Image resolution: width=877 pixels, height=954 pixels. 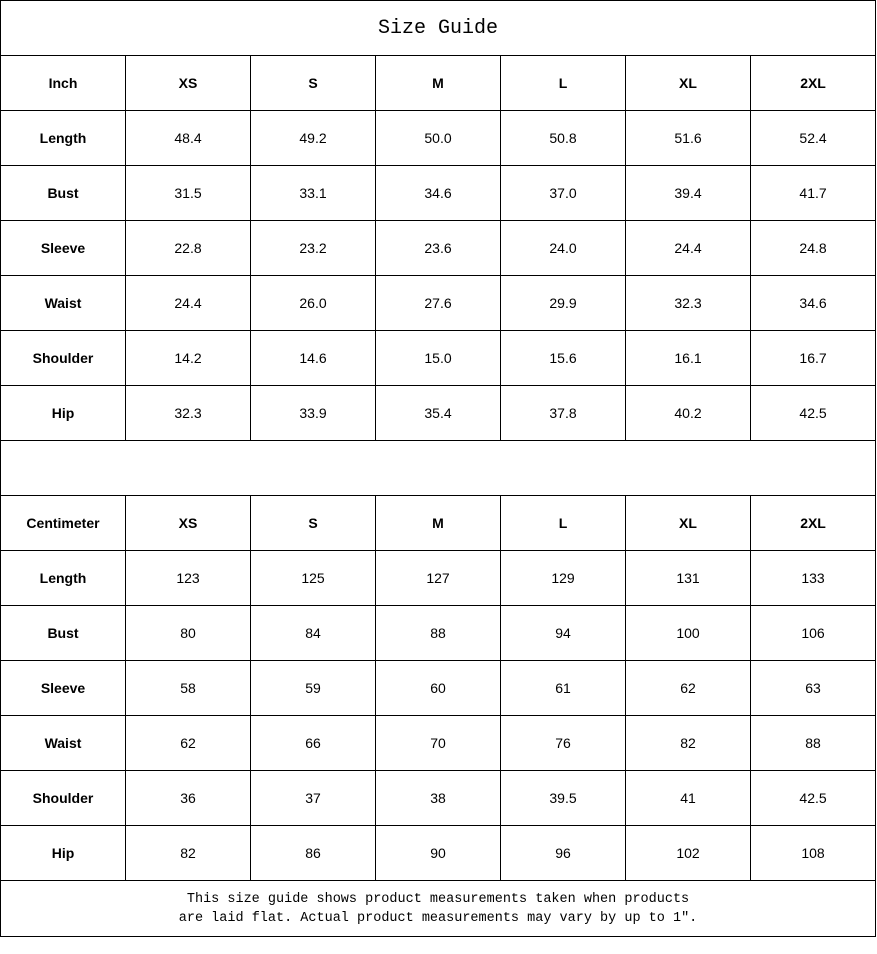 I want to click on measurement-cell: 80, so click(x=188, y=633).